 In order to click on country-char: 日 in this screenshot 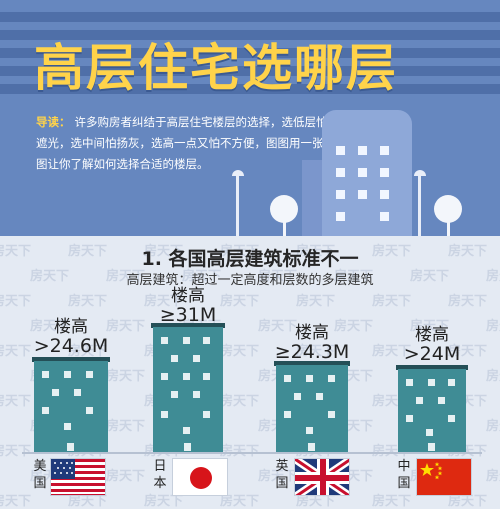, I will do `click(160, 466)`.